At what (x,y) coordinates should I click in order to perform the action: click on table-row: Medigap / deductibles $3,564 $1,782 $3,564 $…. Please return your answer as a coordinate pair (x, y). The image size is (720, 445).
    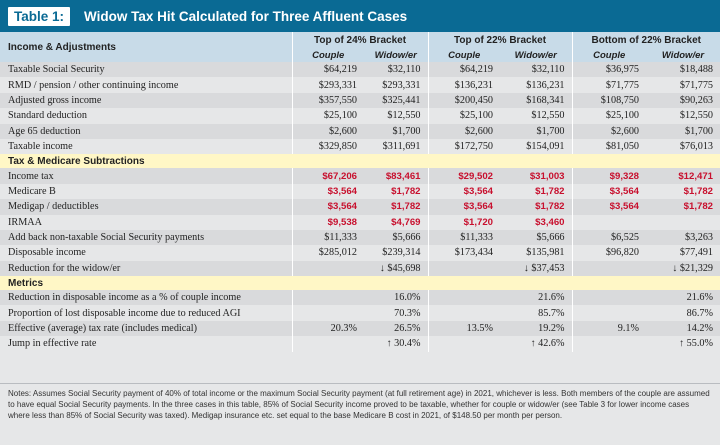
    Looking at the image, I should click on (360, 207).